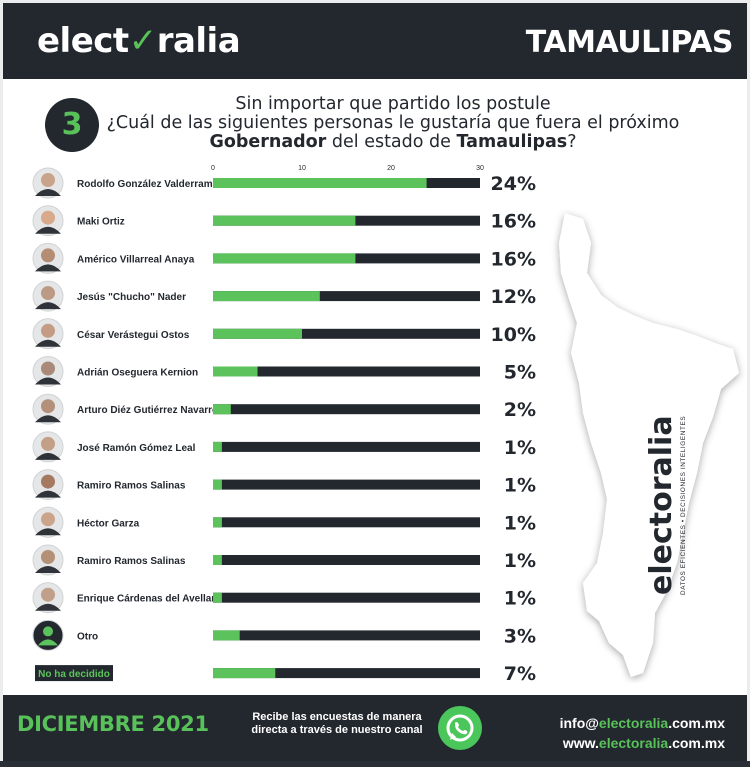  I want to click on whatsapp-icon, so click(460, 728).